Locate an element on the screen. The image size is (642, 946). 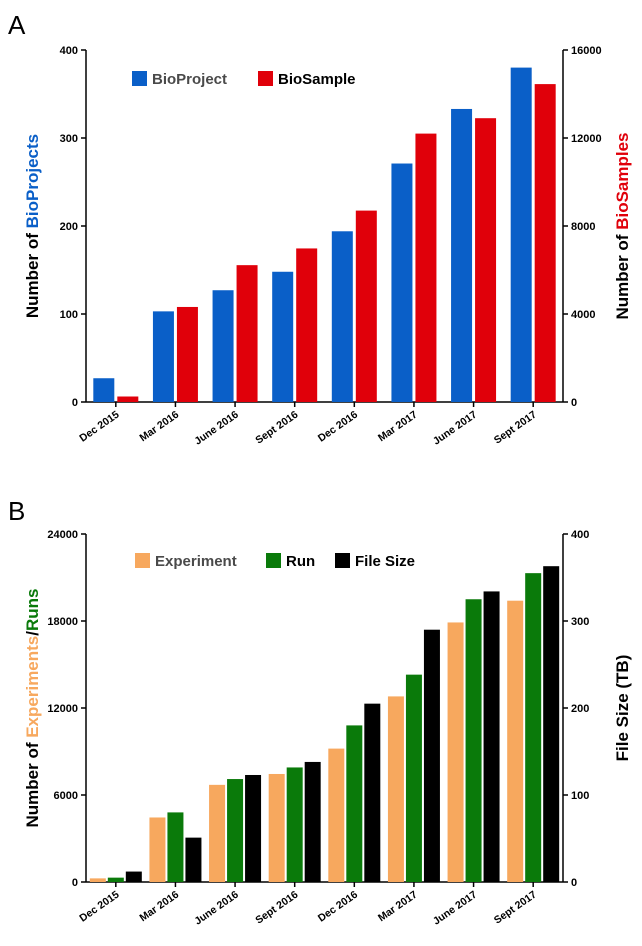
left-tick-label: 24000 is located at coordinates (62, 535).